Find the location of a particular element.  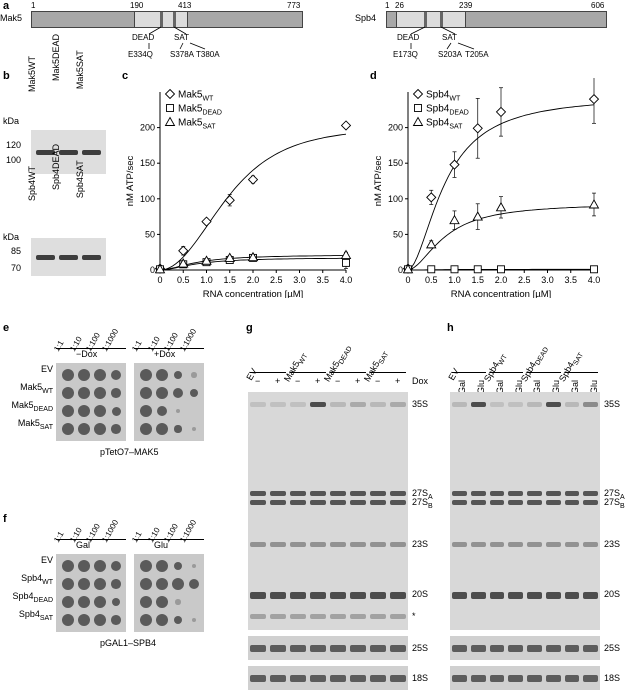

condition-label: −Dox is located at coordinates (87, 354).